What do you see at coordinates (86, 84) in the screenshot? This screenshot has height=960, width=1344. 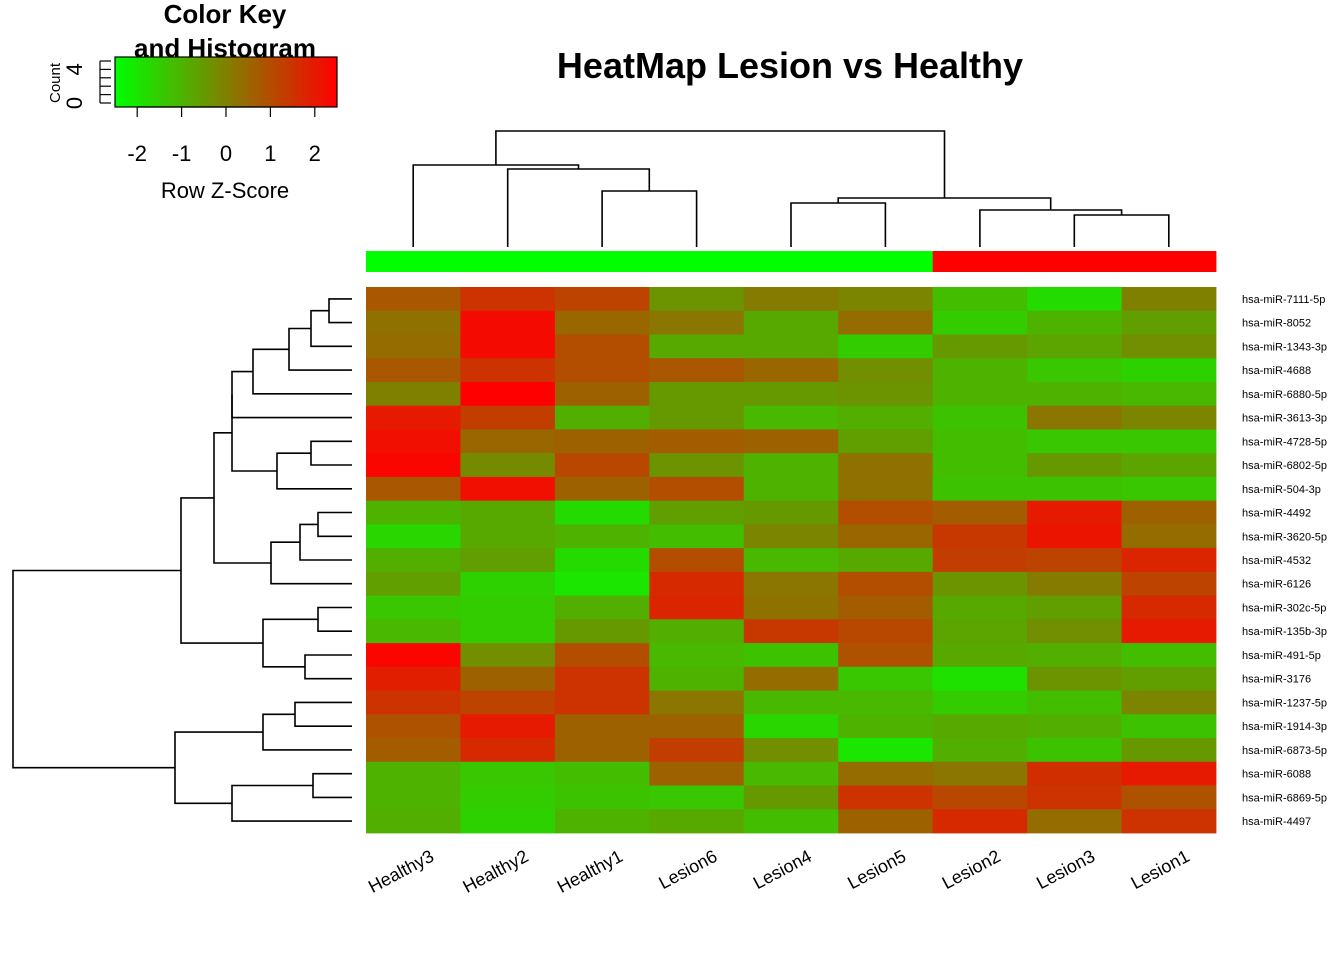 I see `color-key-count-axis: 04` at bounding box center [86, 84].